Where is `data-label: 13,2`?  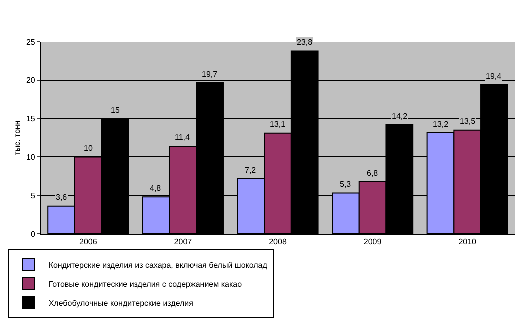
data-label: 13,2 is located at coordinates (441, 124).